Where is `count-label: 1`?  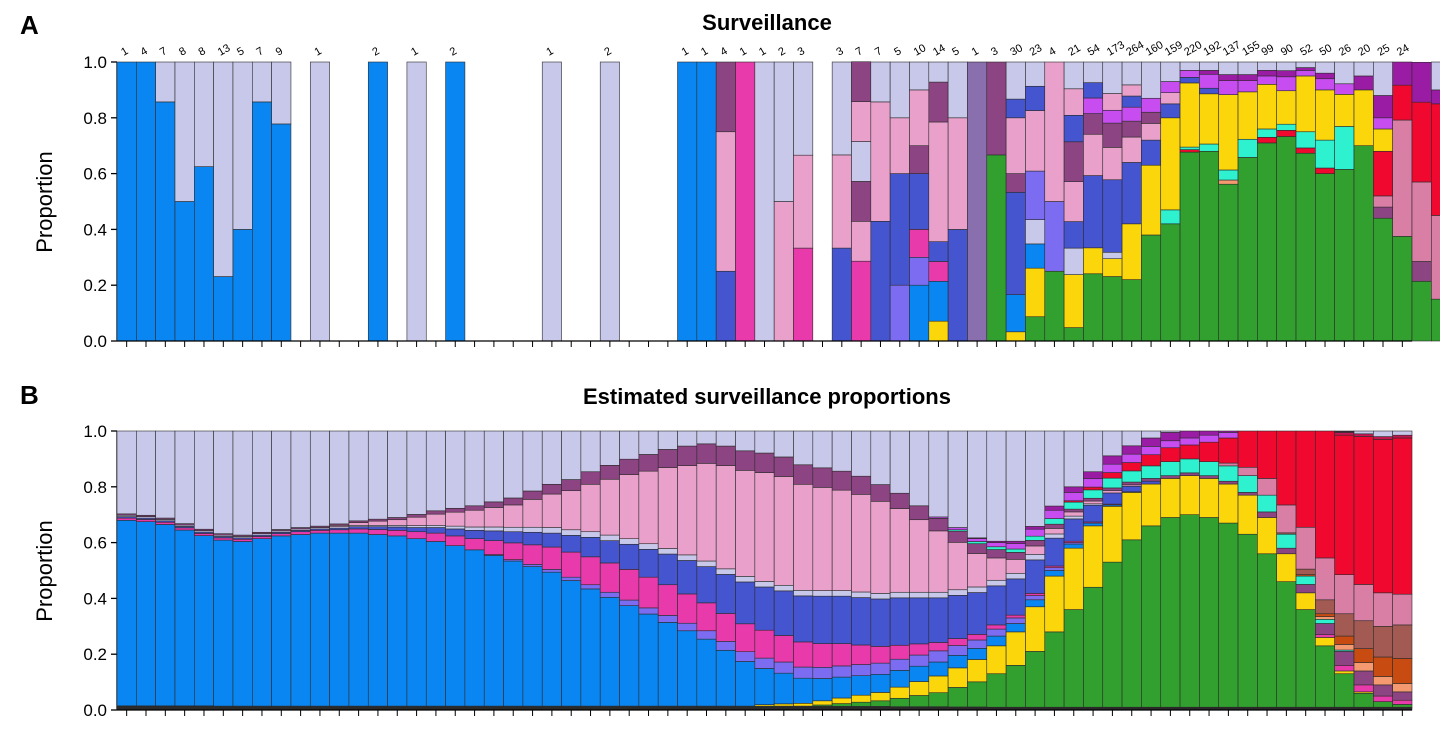
count-label: 1 is located at coordinates (124, 51).